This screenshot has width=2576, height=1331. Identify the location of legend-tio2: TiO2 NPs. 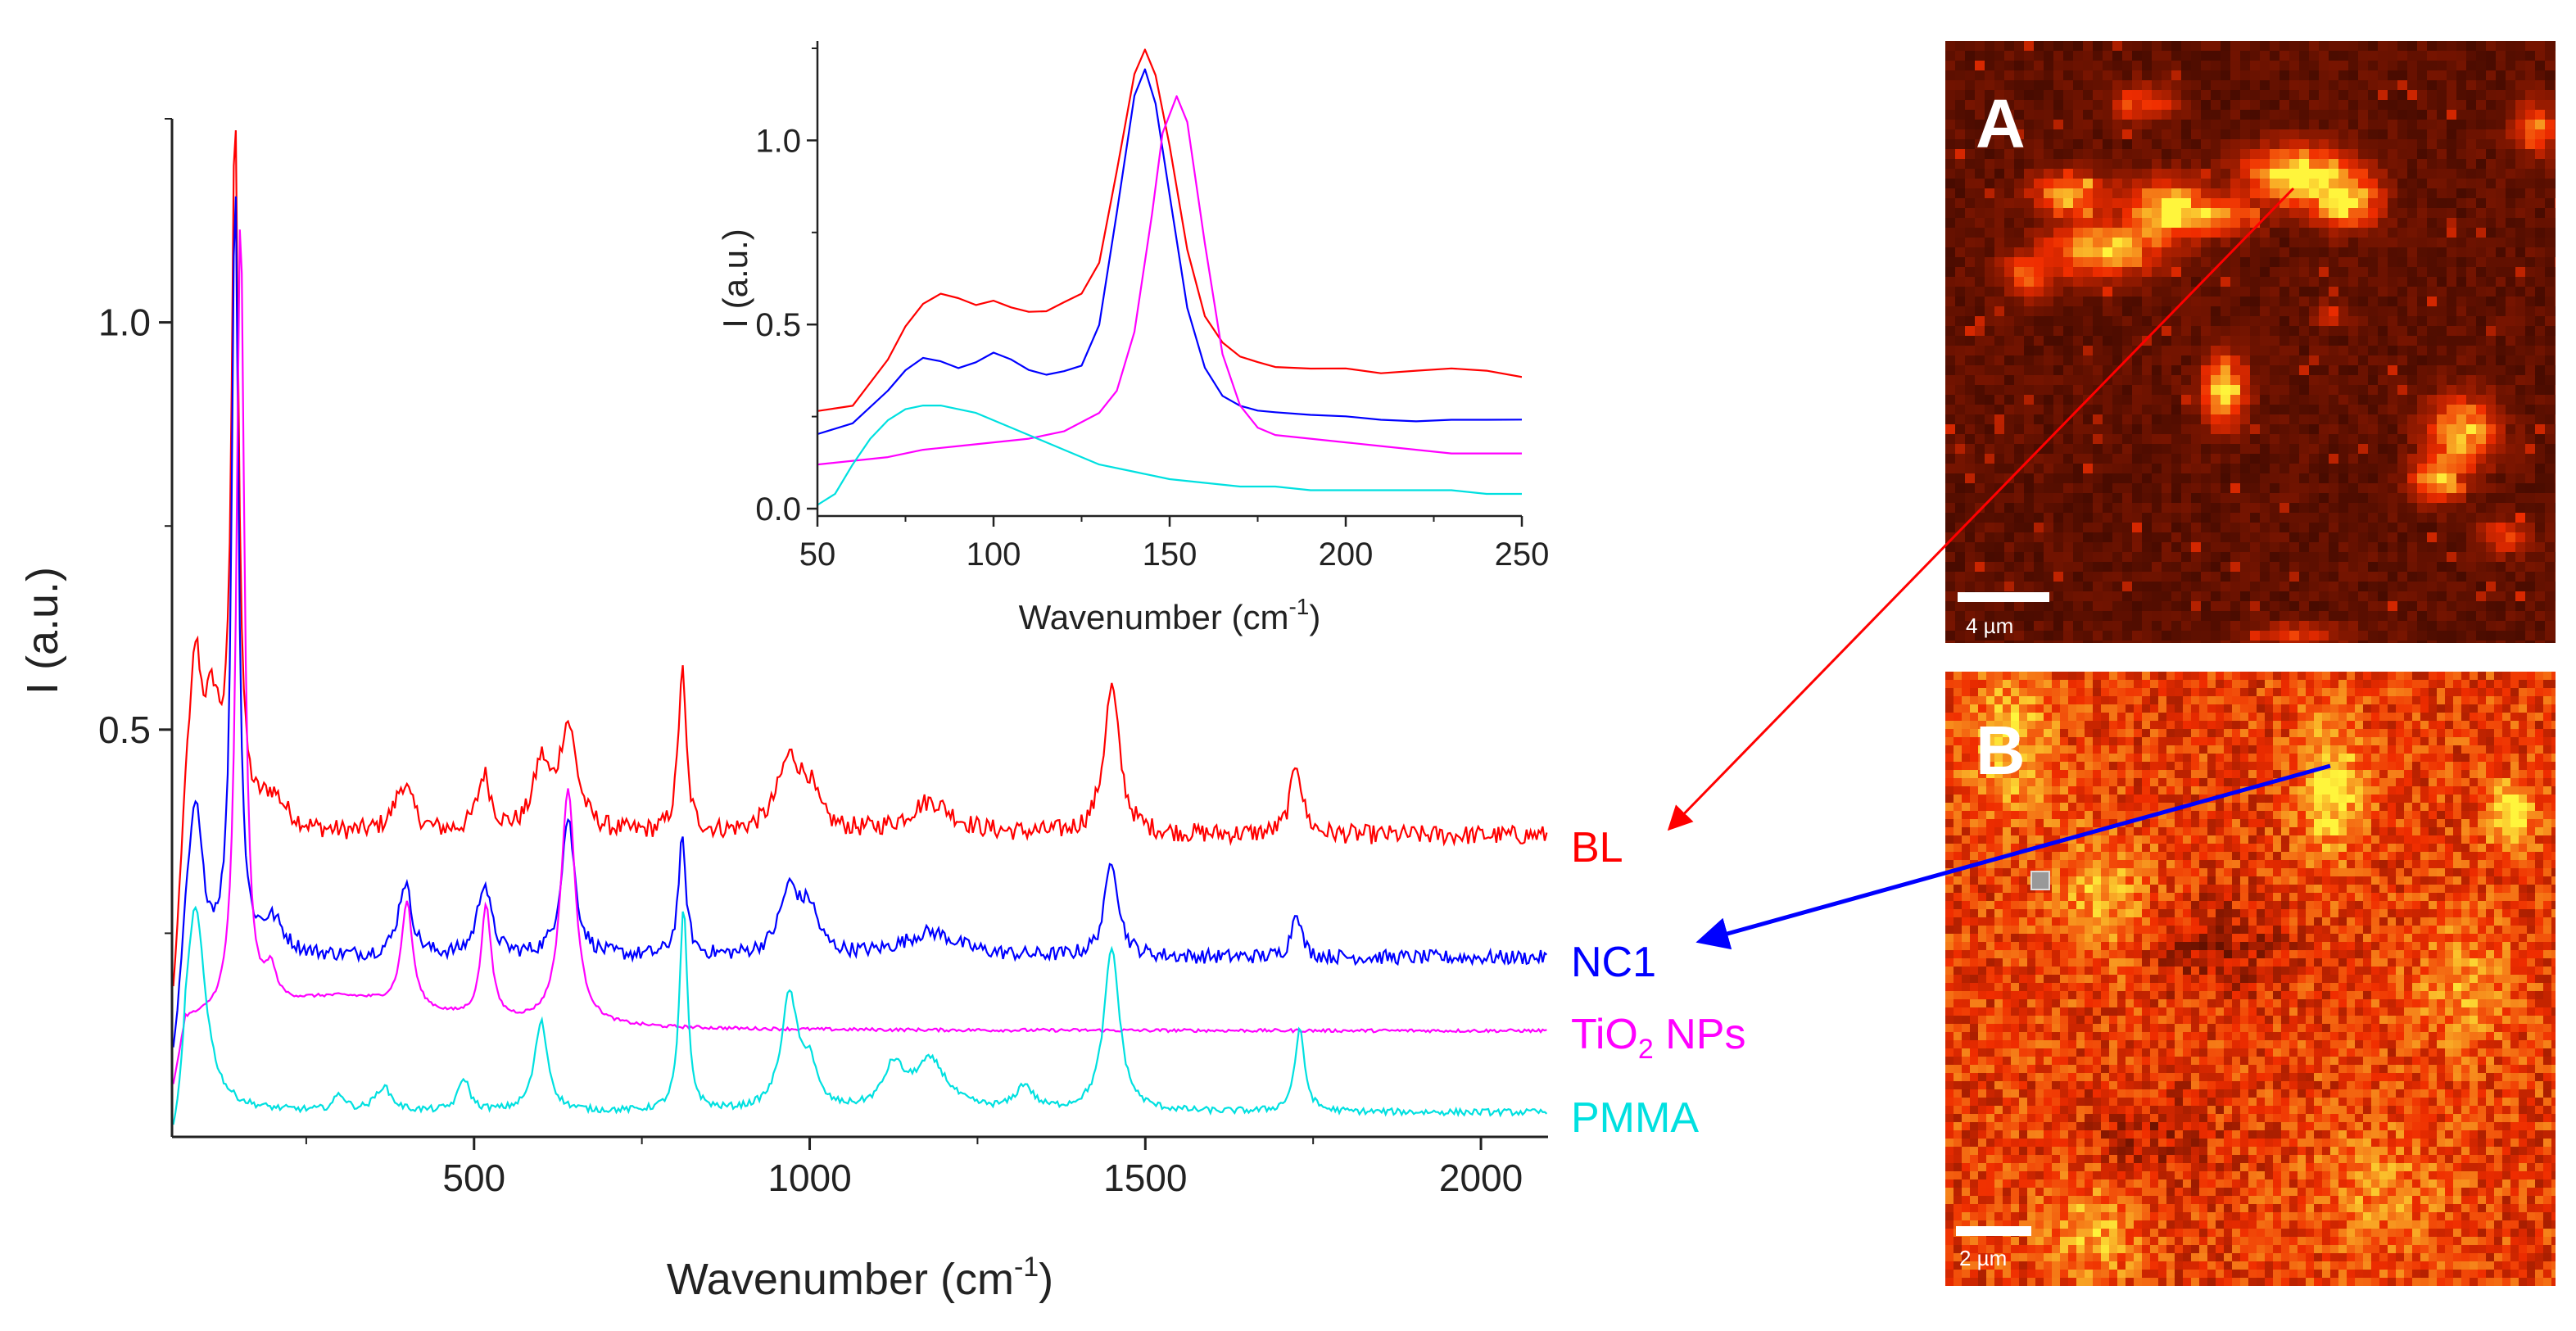
(1658, 1038).